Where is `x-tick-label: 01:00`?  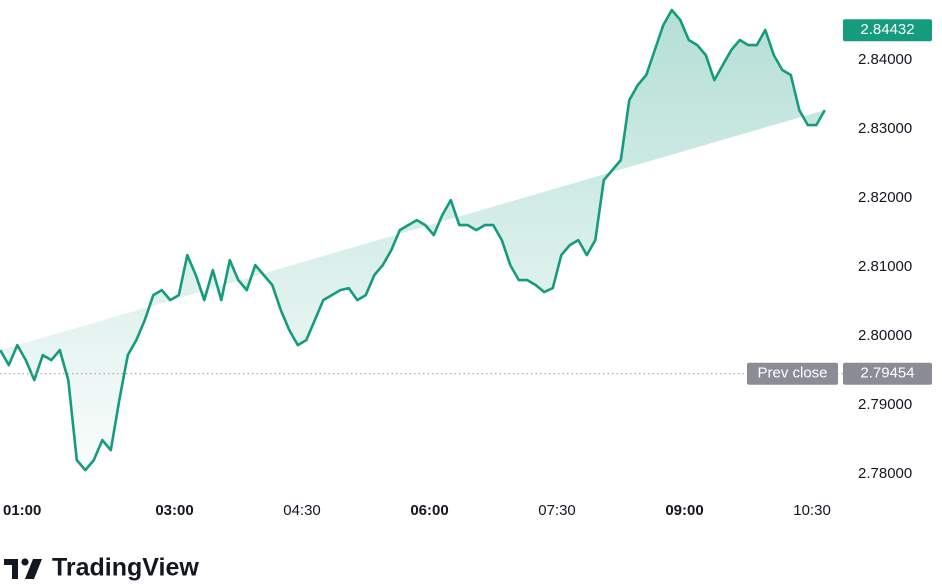 x-tick-label: 01:00 is located at coordinates (22, 510).